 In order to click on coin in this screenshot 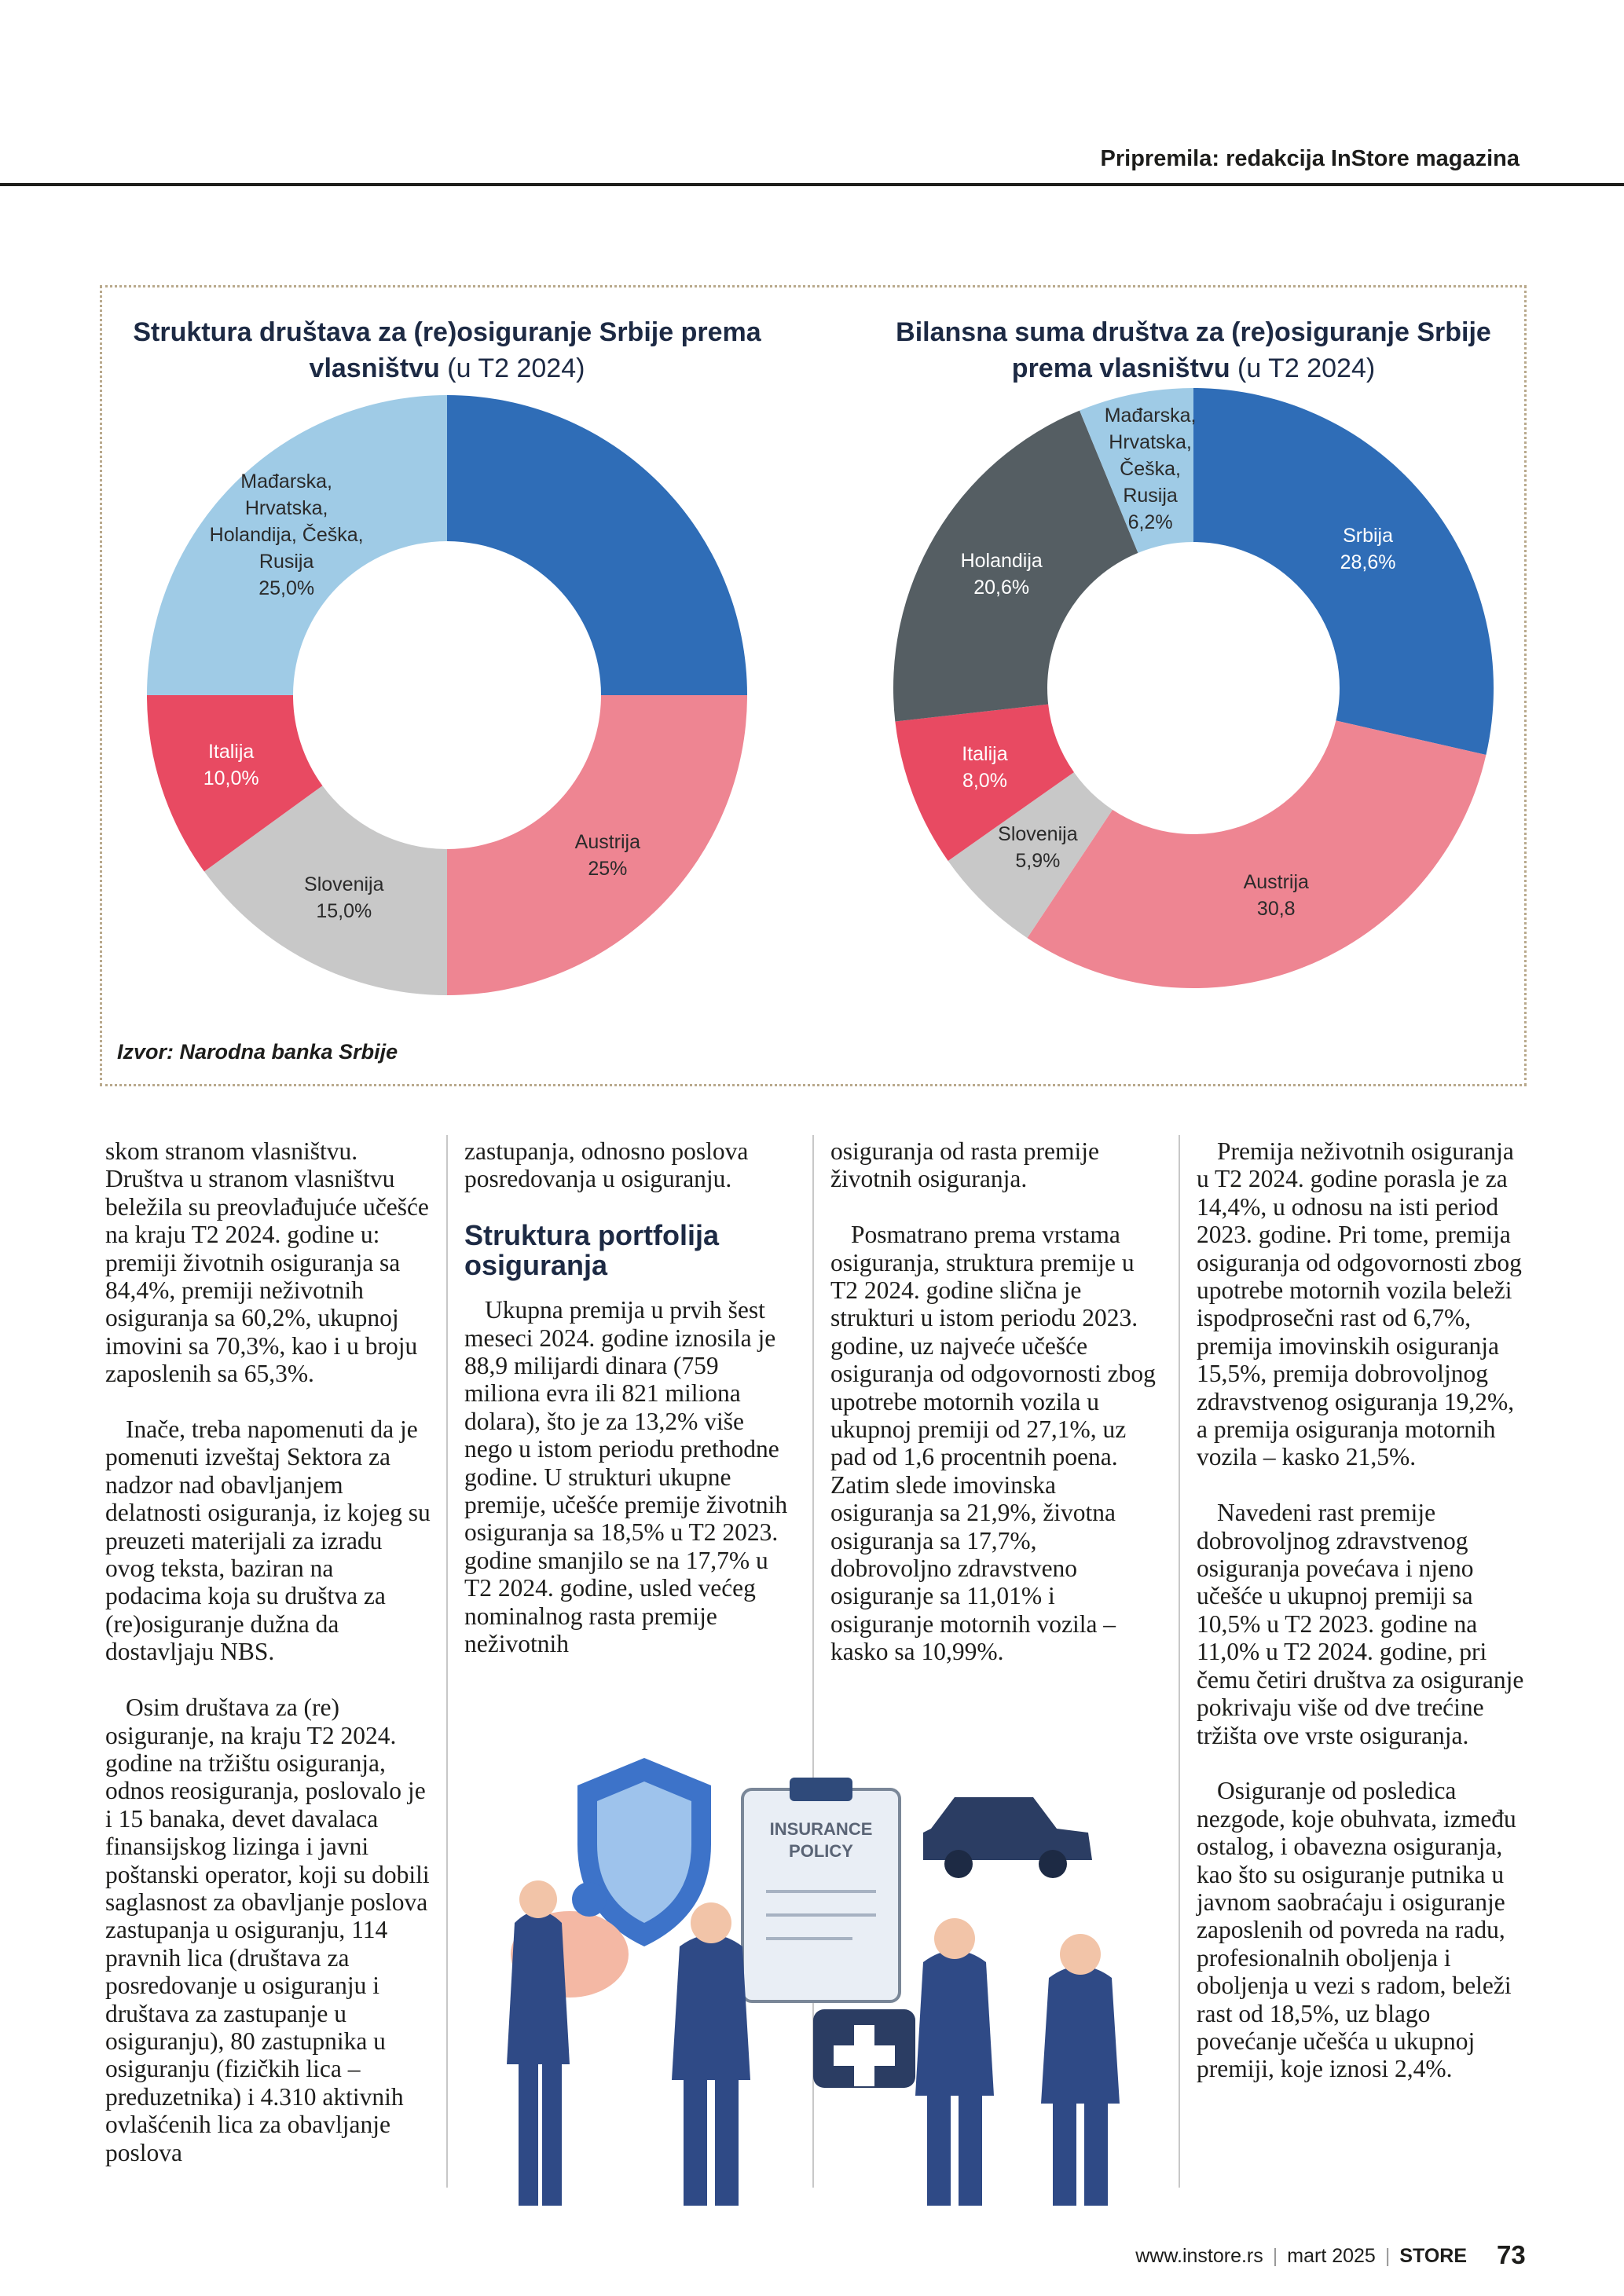, I will do `click(590, 1899)`.